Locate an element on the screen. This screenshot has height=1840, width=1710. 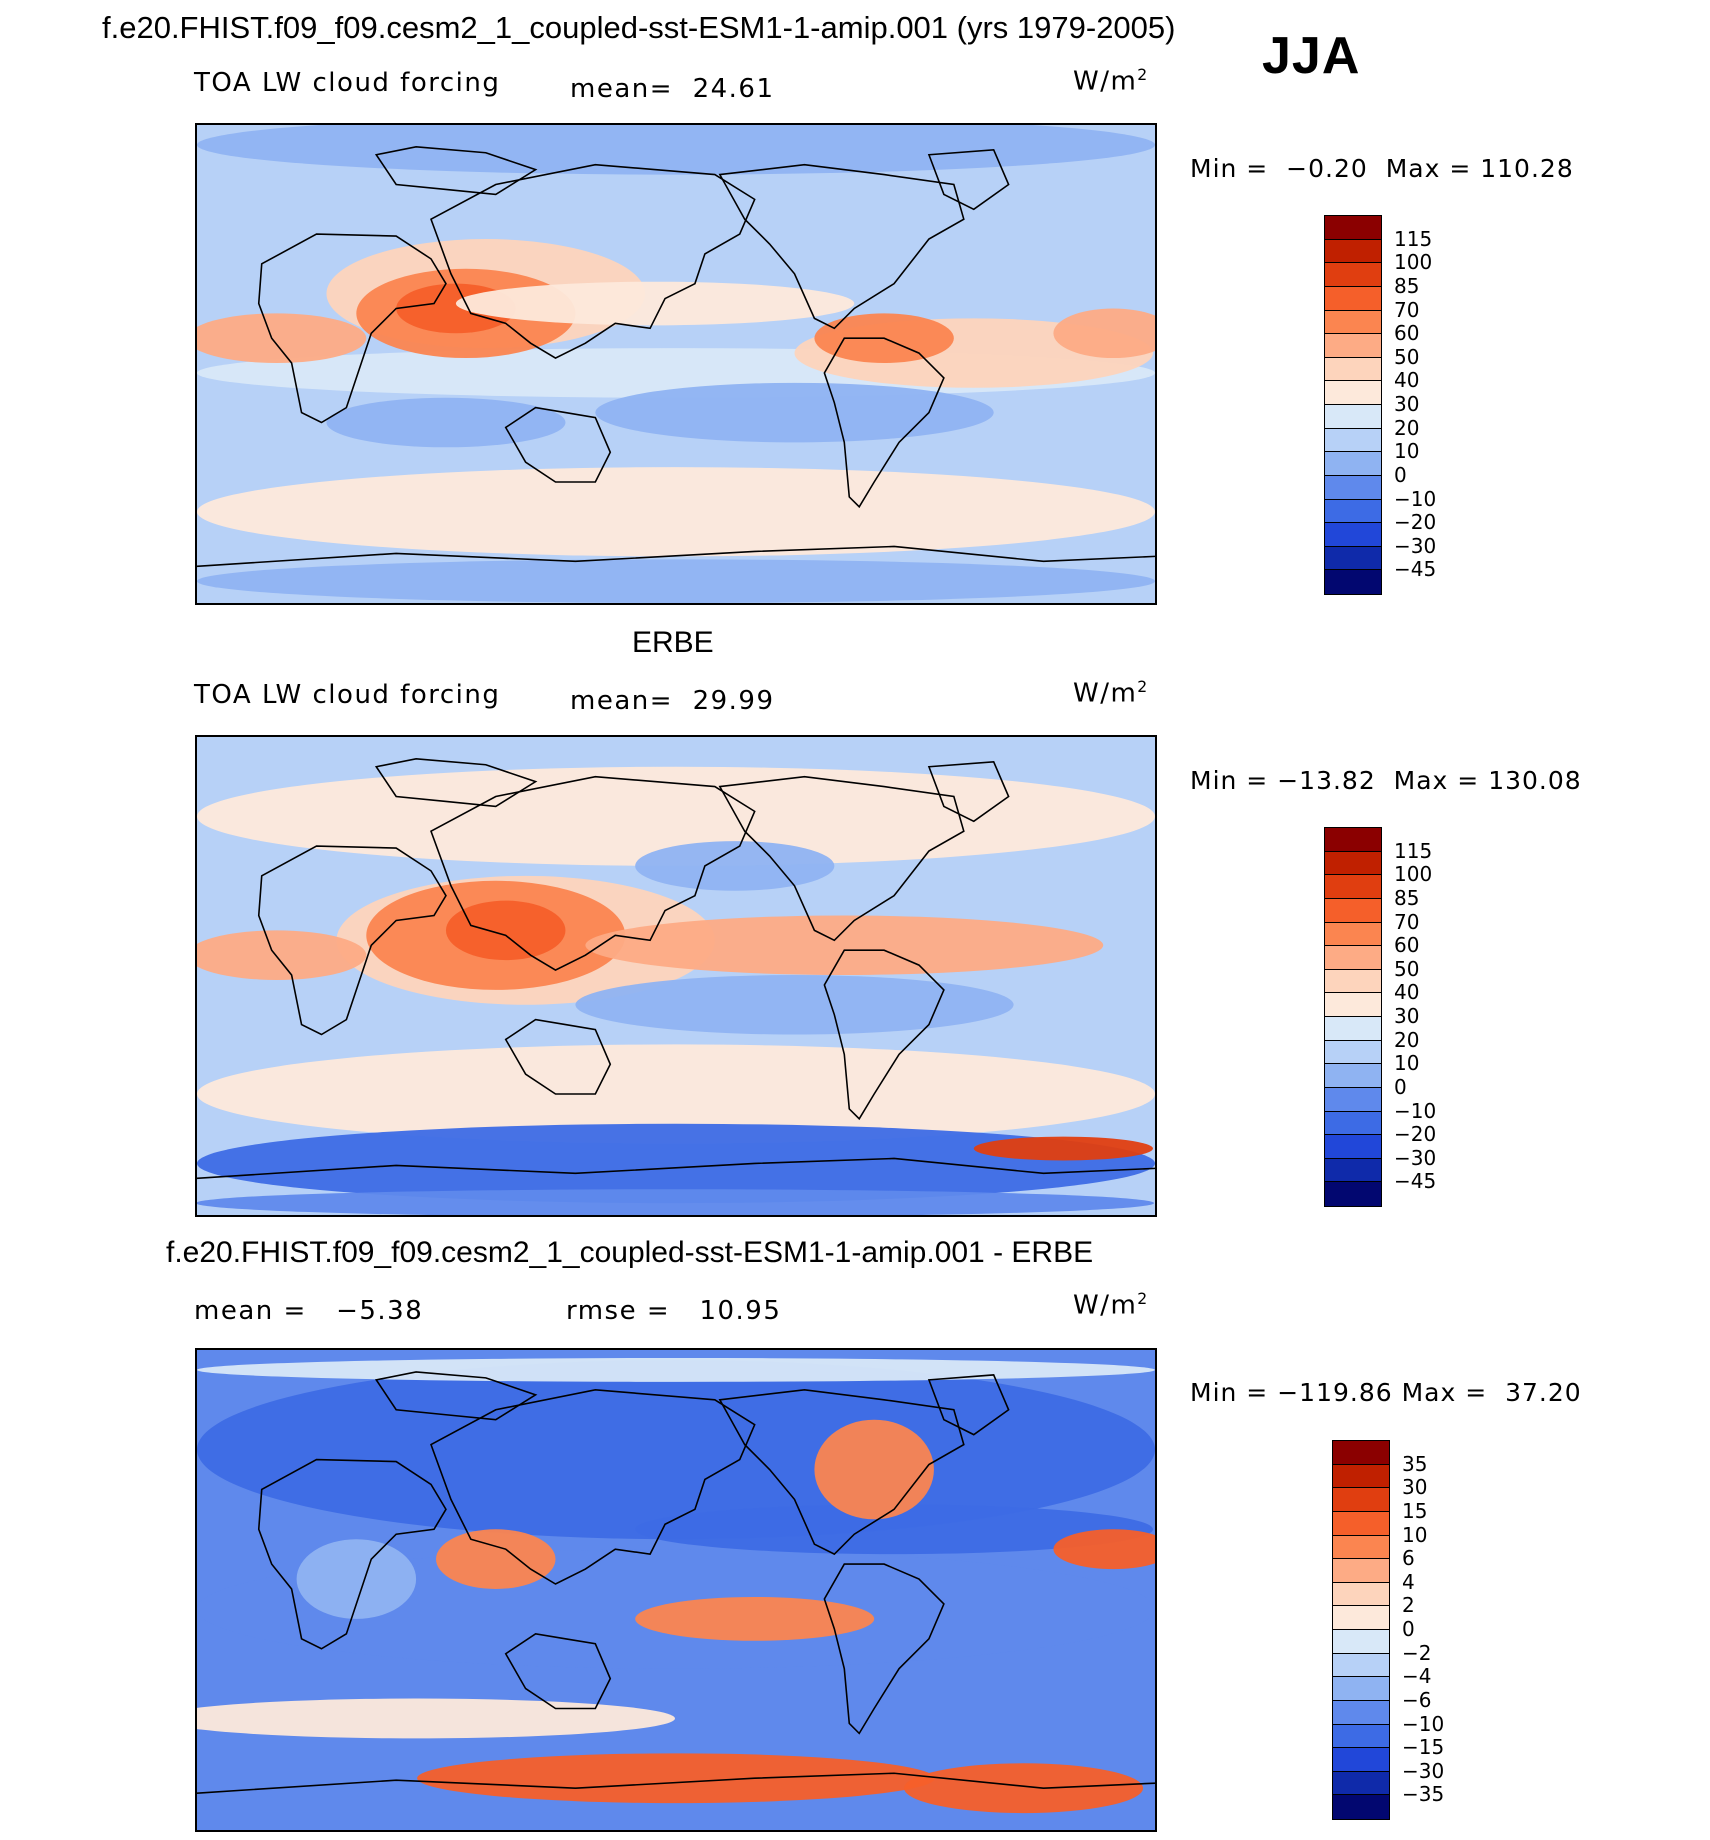
panel2-mean: mean= 29.99 is located at coordinates (672, 701).